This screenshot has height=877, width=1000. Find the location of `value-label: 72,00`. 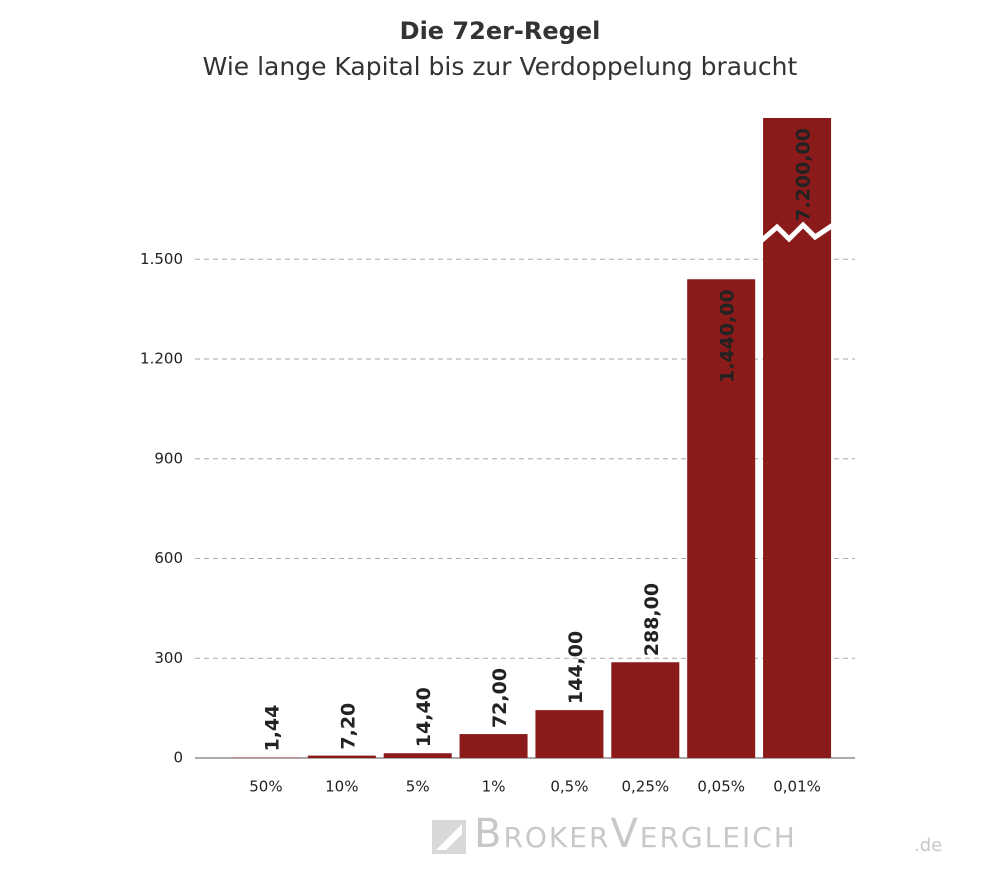

value-label: 72,00 is located at coordinates (500, 698).